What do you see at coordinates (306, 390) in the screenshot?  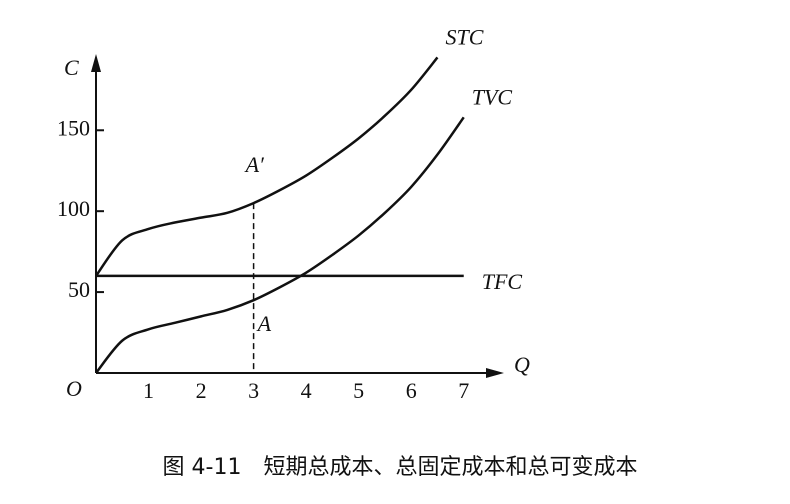 I see `x-tick-label: 4` at bounding box center [306, 390].